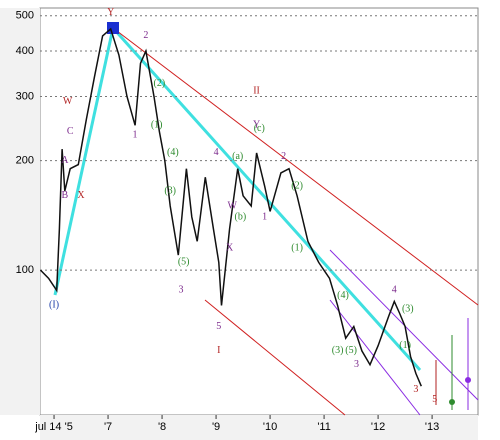 The image size is (500, 440). What do you see at coordinates (65, 195) in the screenshot?
I see `wave-label: B` at bounding box center [65, 195].